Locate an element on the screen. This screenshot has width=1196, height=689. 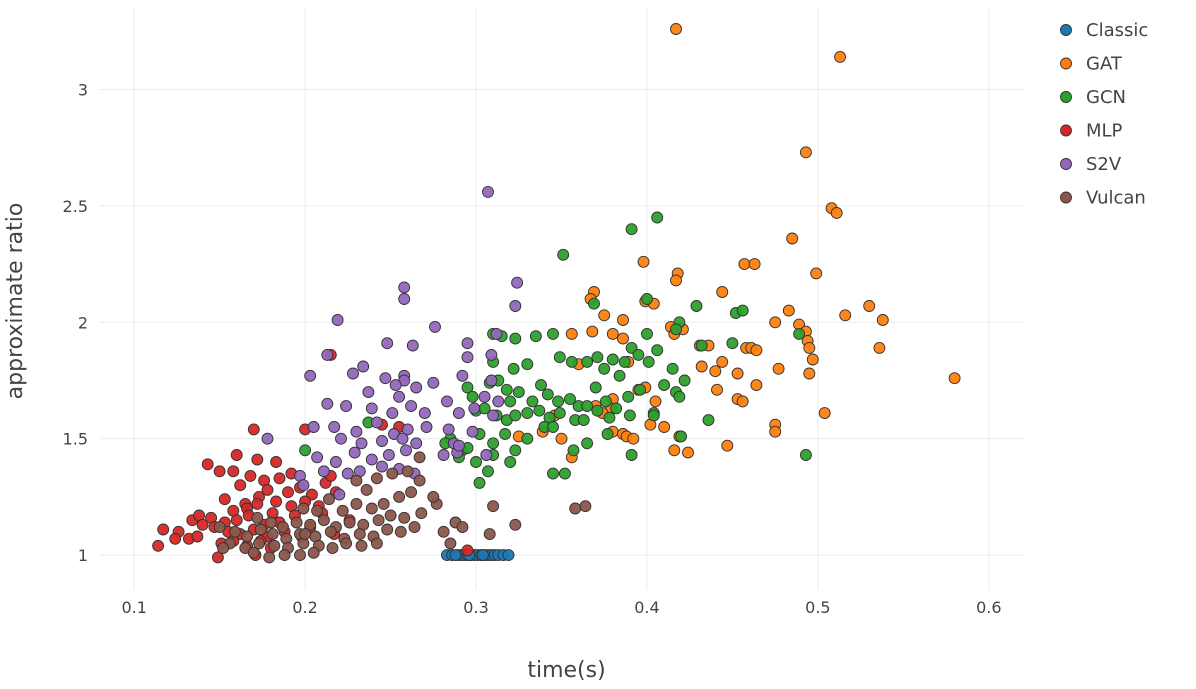
legend-item-vulcan: Vulcan is located at coordinates (1103, 198).